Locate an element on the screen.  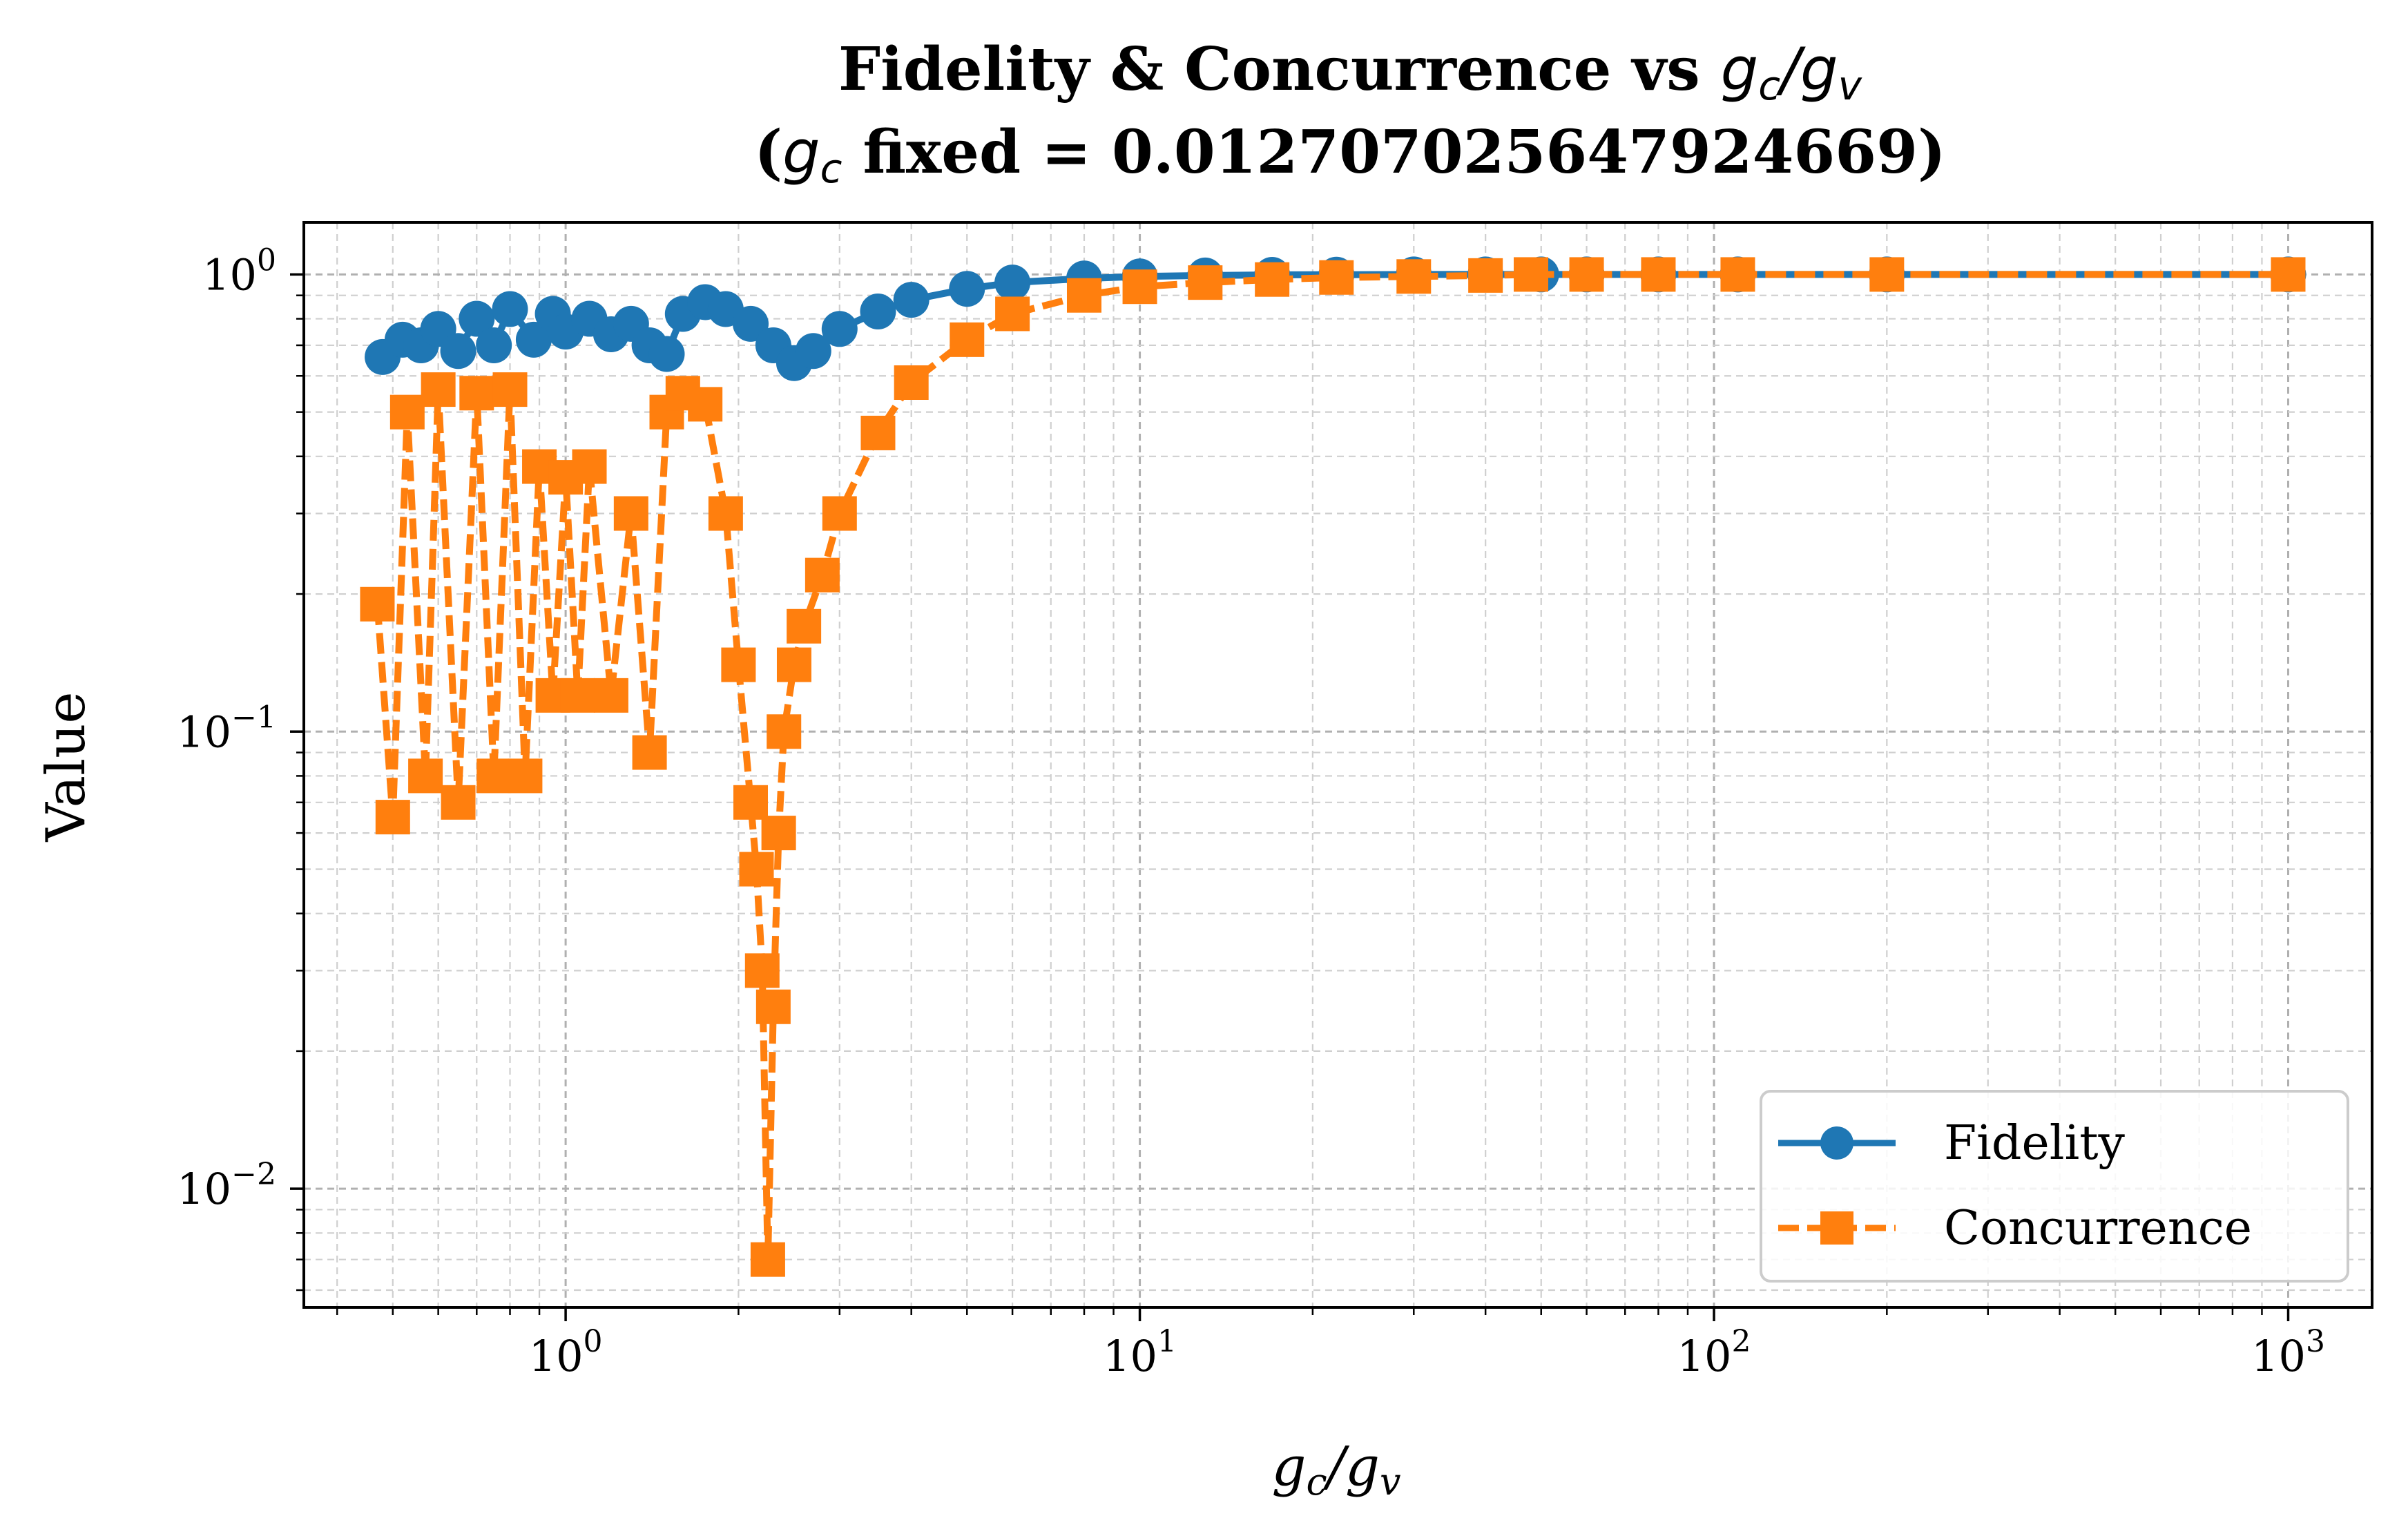
y-tick-label: 10⁻² is located at coordinates (226, 1186).